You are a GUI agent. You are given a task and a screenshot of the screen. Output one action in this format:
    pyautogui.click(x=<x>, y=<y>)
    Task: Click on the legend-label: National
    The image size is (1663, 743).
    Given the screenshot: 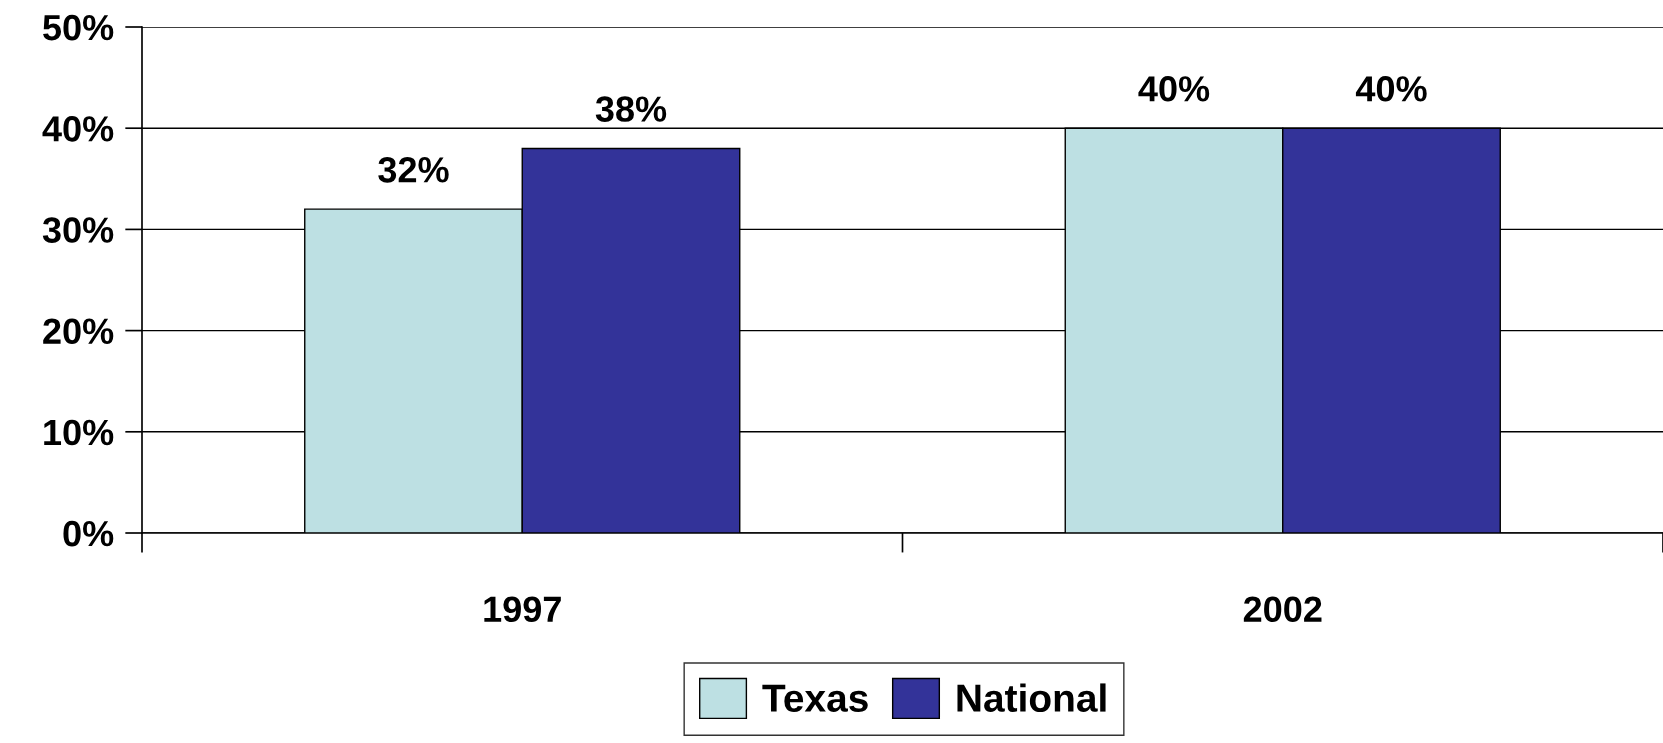 What is the action you would take?
    pyautogui.click(x=1031, y=697)
    